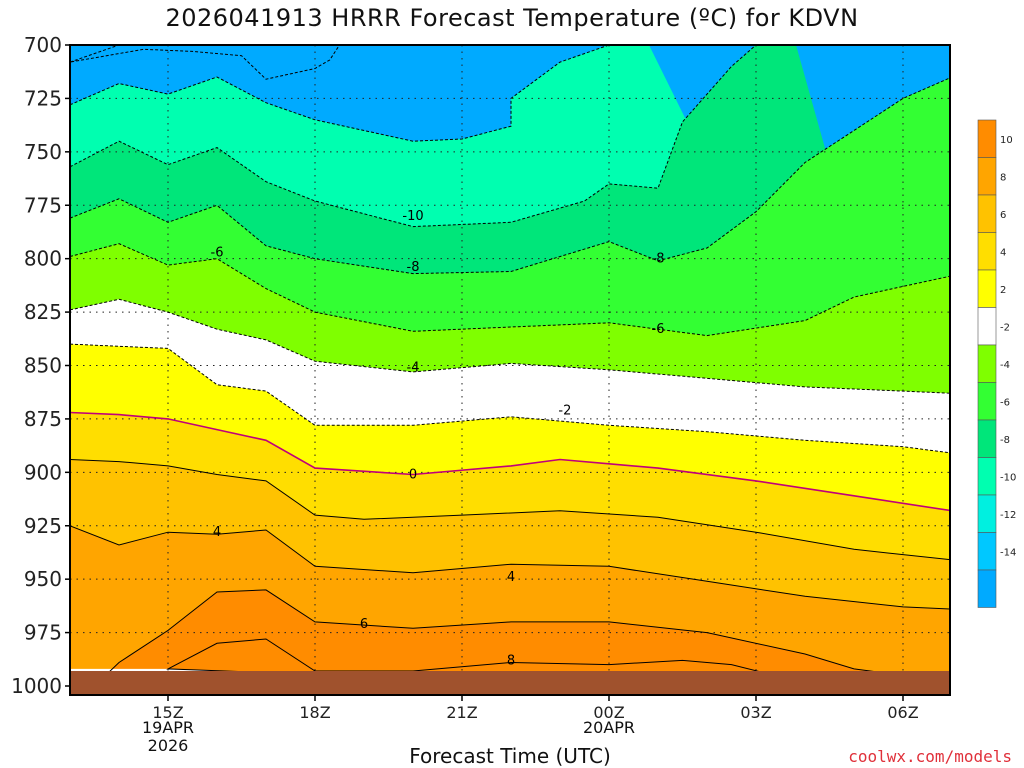 This screenshot has height=768, width=1024. What do you see at coordinates (43, 152) in the screenshot?
I see `y-tick-label: 750` at bounding box center [43, 152].